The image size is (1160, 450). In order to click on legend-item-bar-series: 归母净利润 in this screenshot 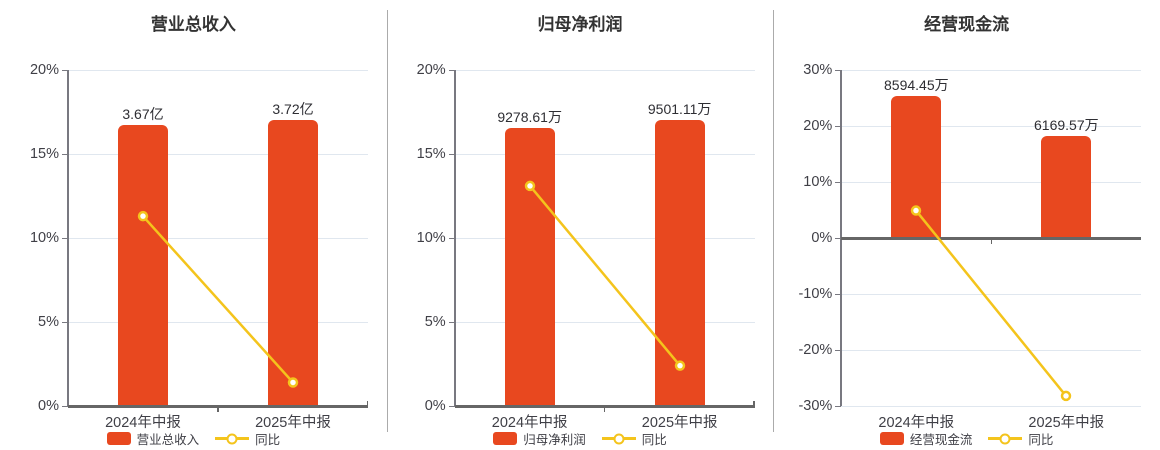, I will do `click(539, 438)`.